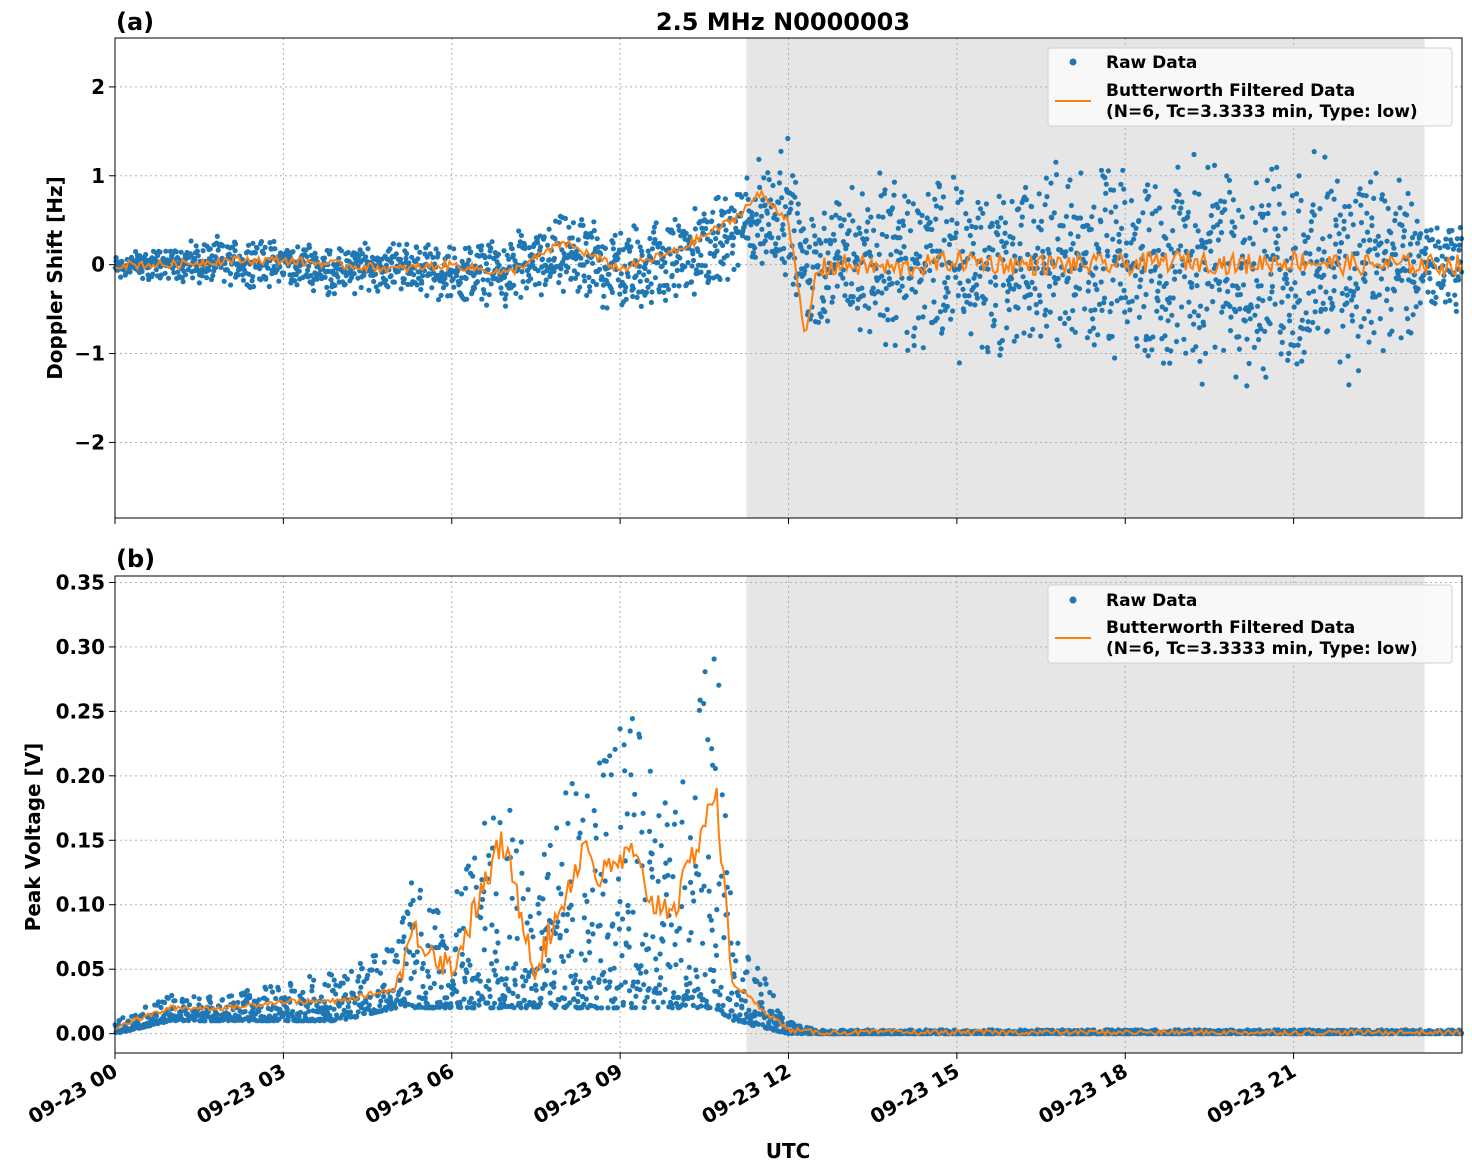  I want to click on panel-label-a: (a), so click(135, 22).